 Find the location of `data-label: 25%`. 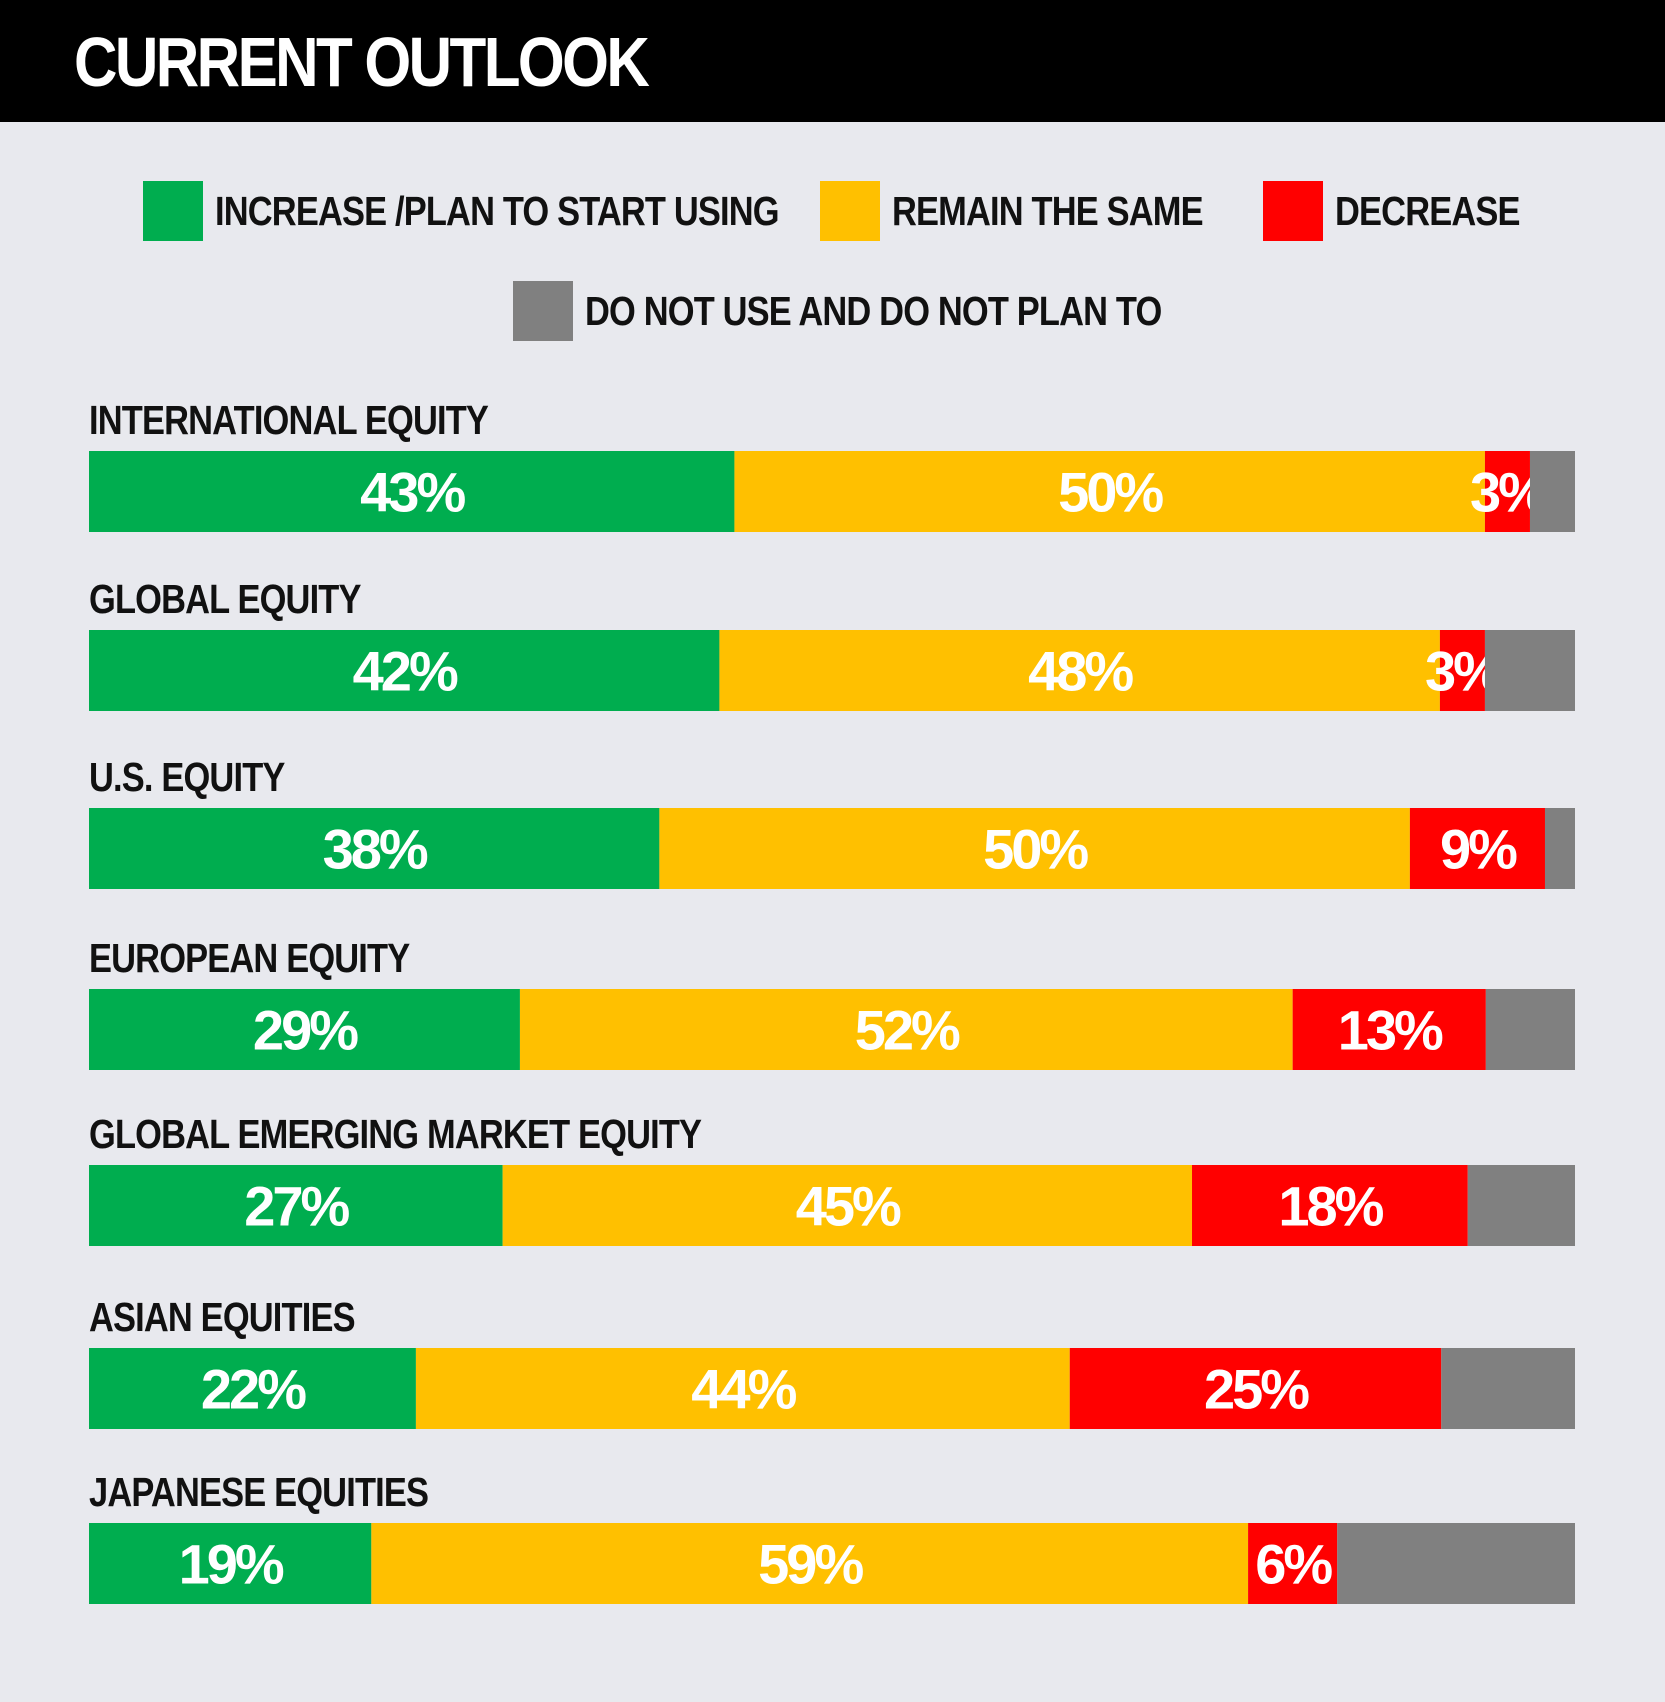

data-label: 25% is located at coordinates (1256, 1389).